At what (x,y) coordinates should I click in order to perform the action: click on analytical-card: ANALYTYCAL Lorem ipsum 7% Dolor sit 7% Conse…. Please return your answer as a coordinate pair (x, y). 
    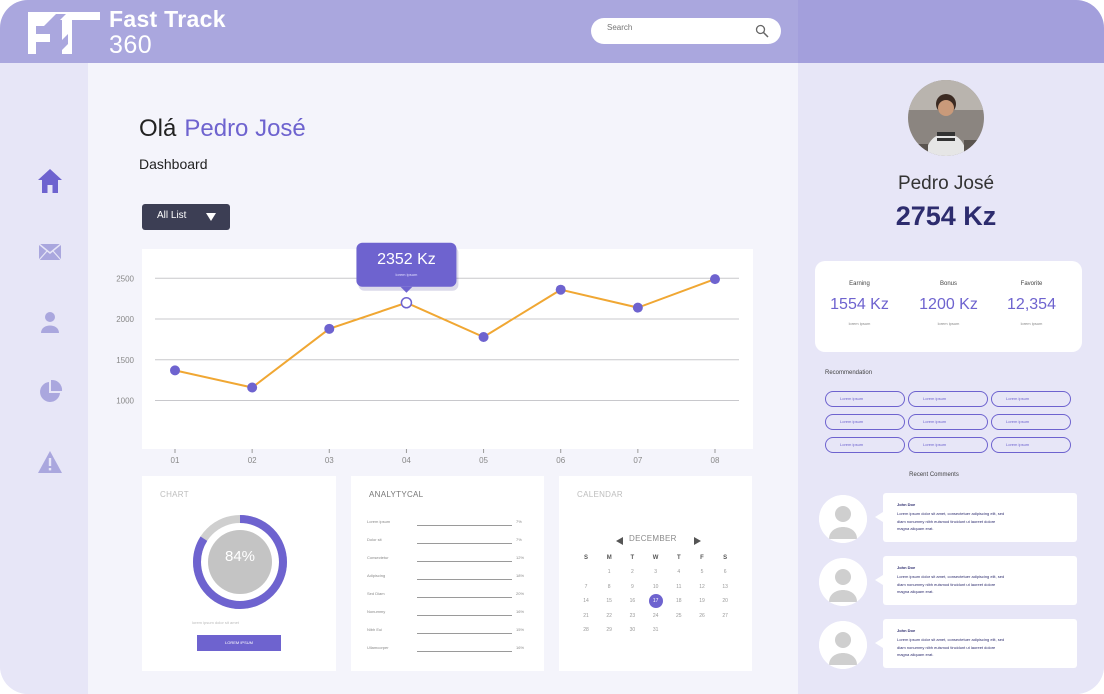
    Looking at the image, I should click on (447, 573).